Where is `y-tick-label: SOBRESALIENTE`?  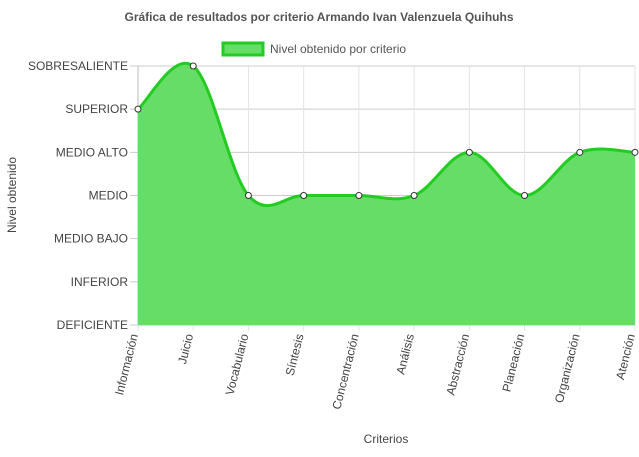
y-tick-label: SOBRESALIENTE is located at coordinates (78, 66).